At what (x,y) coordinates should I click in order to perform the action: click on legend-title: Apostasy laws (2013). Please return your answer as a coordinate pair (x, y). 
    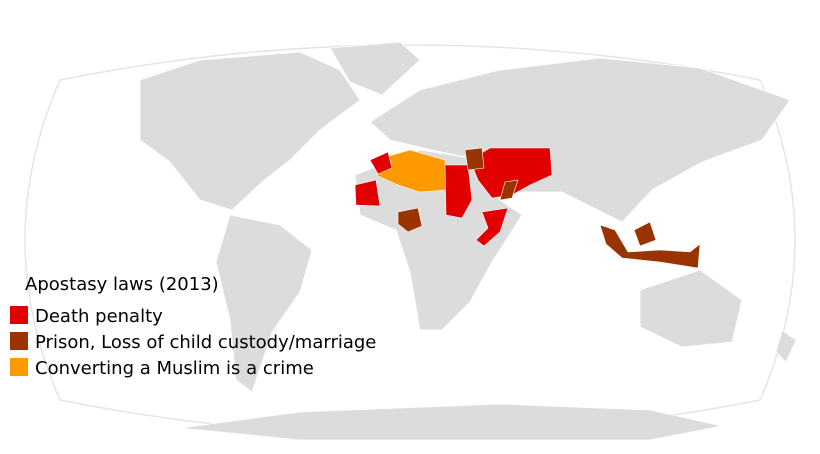
    Looking at the image, I should click on (122, 284).